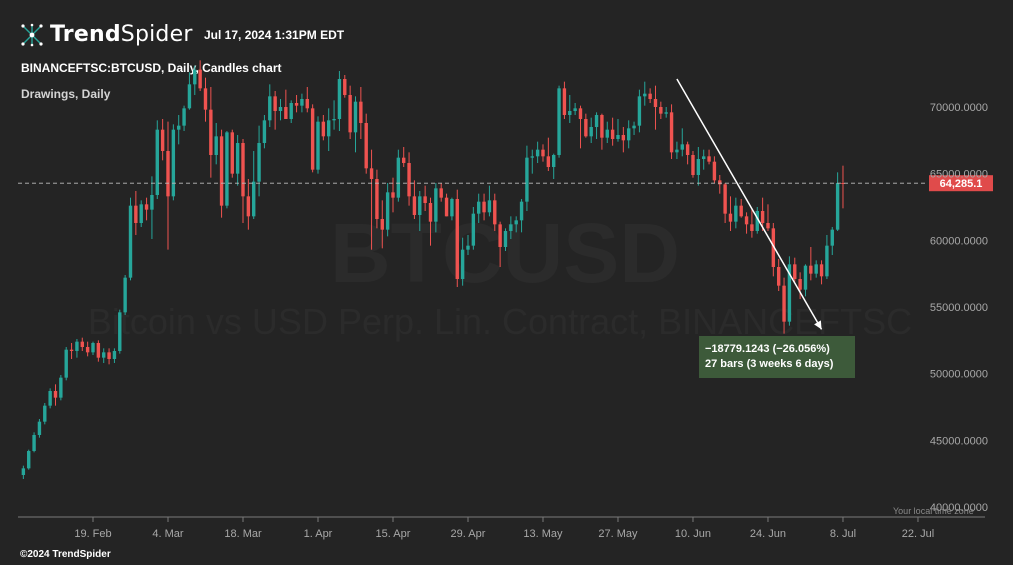 Image resolution: width=1013 pixels, height=565 pixels. What do you see at coordinates (106, 34) in the screenshot?
I see `trendspider-logo: TrendSpider` at bounding box center [106, 34].